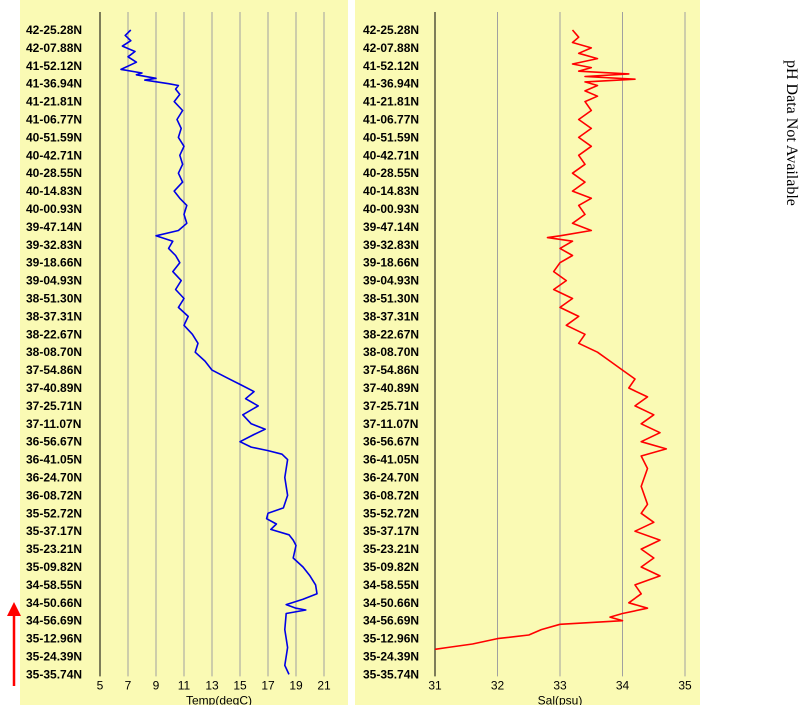 The width and height of the screenshot is (808, 705). Describe the element at coordinates (391, 84) in the screenshot. I see `sal-lat-label: 41-36.94N` at that location.